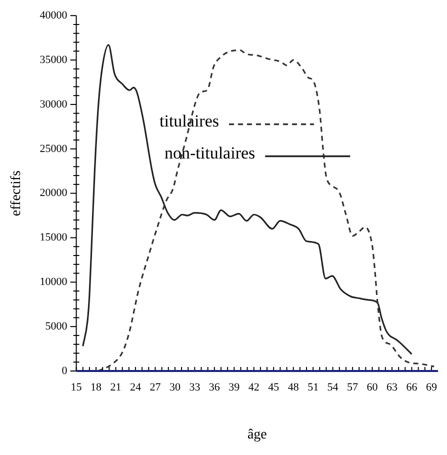 This screenshot has width=447, height=455. Describe the element at coordinates (54, 15) in the screenshot. I see `y-tick-label: 40000` at that location.